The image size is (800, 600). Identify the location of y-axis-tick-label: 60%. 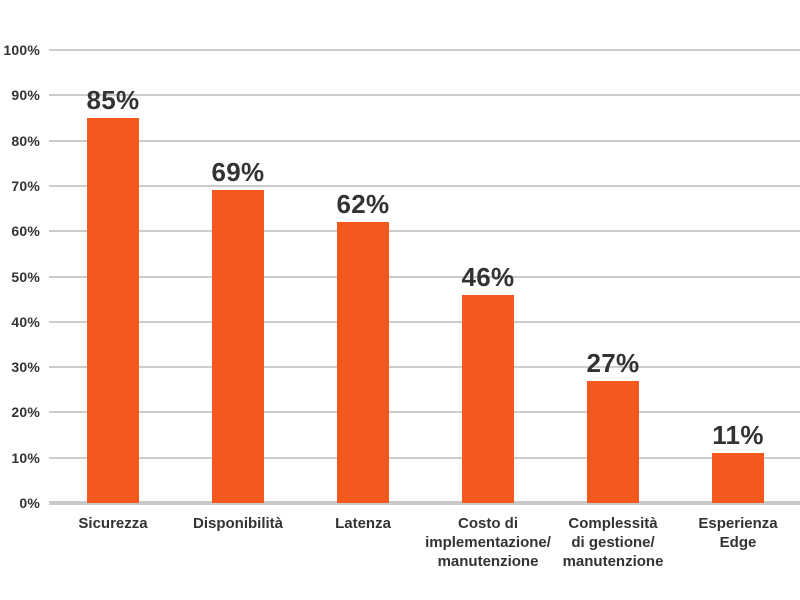
(25, 231).